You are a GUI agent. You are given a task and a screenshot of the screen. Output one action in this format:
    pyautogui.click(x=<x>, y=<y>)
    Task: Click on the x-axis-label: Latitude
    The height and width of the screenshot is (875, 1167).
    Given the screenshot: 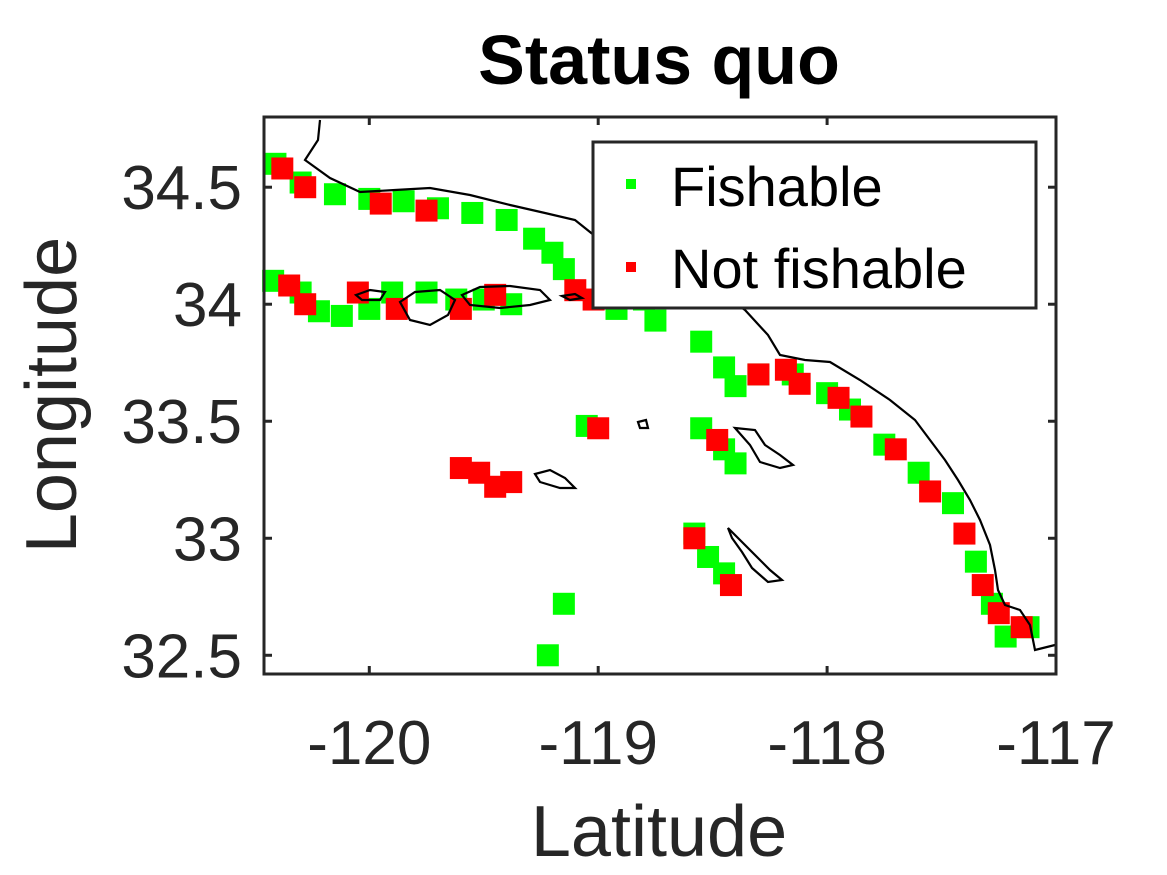 What is the action you would take?
    pyautogui.click(x=659, y=832)
    